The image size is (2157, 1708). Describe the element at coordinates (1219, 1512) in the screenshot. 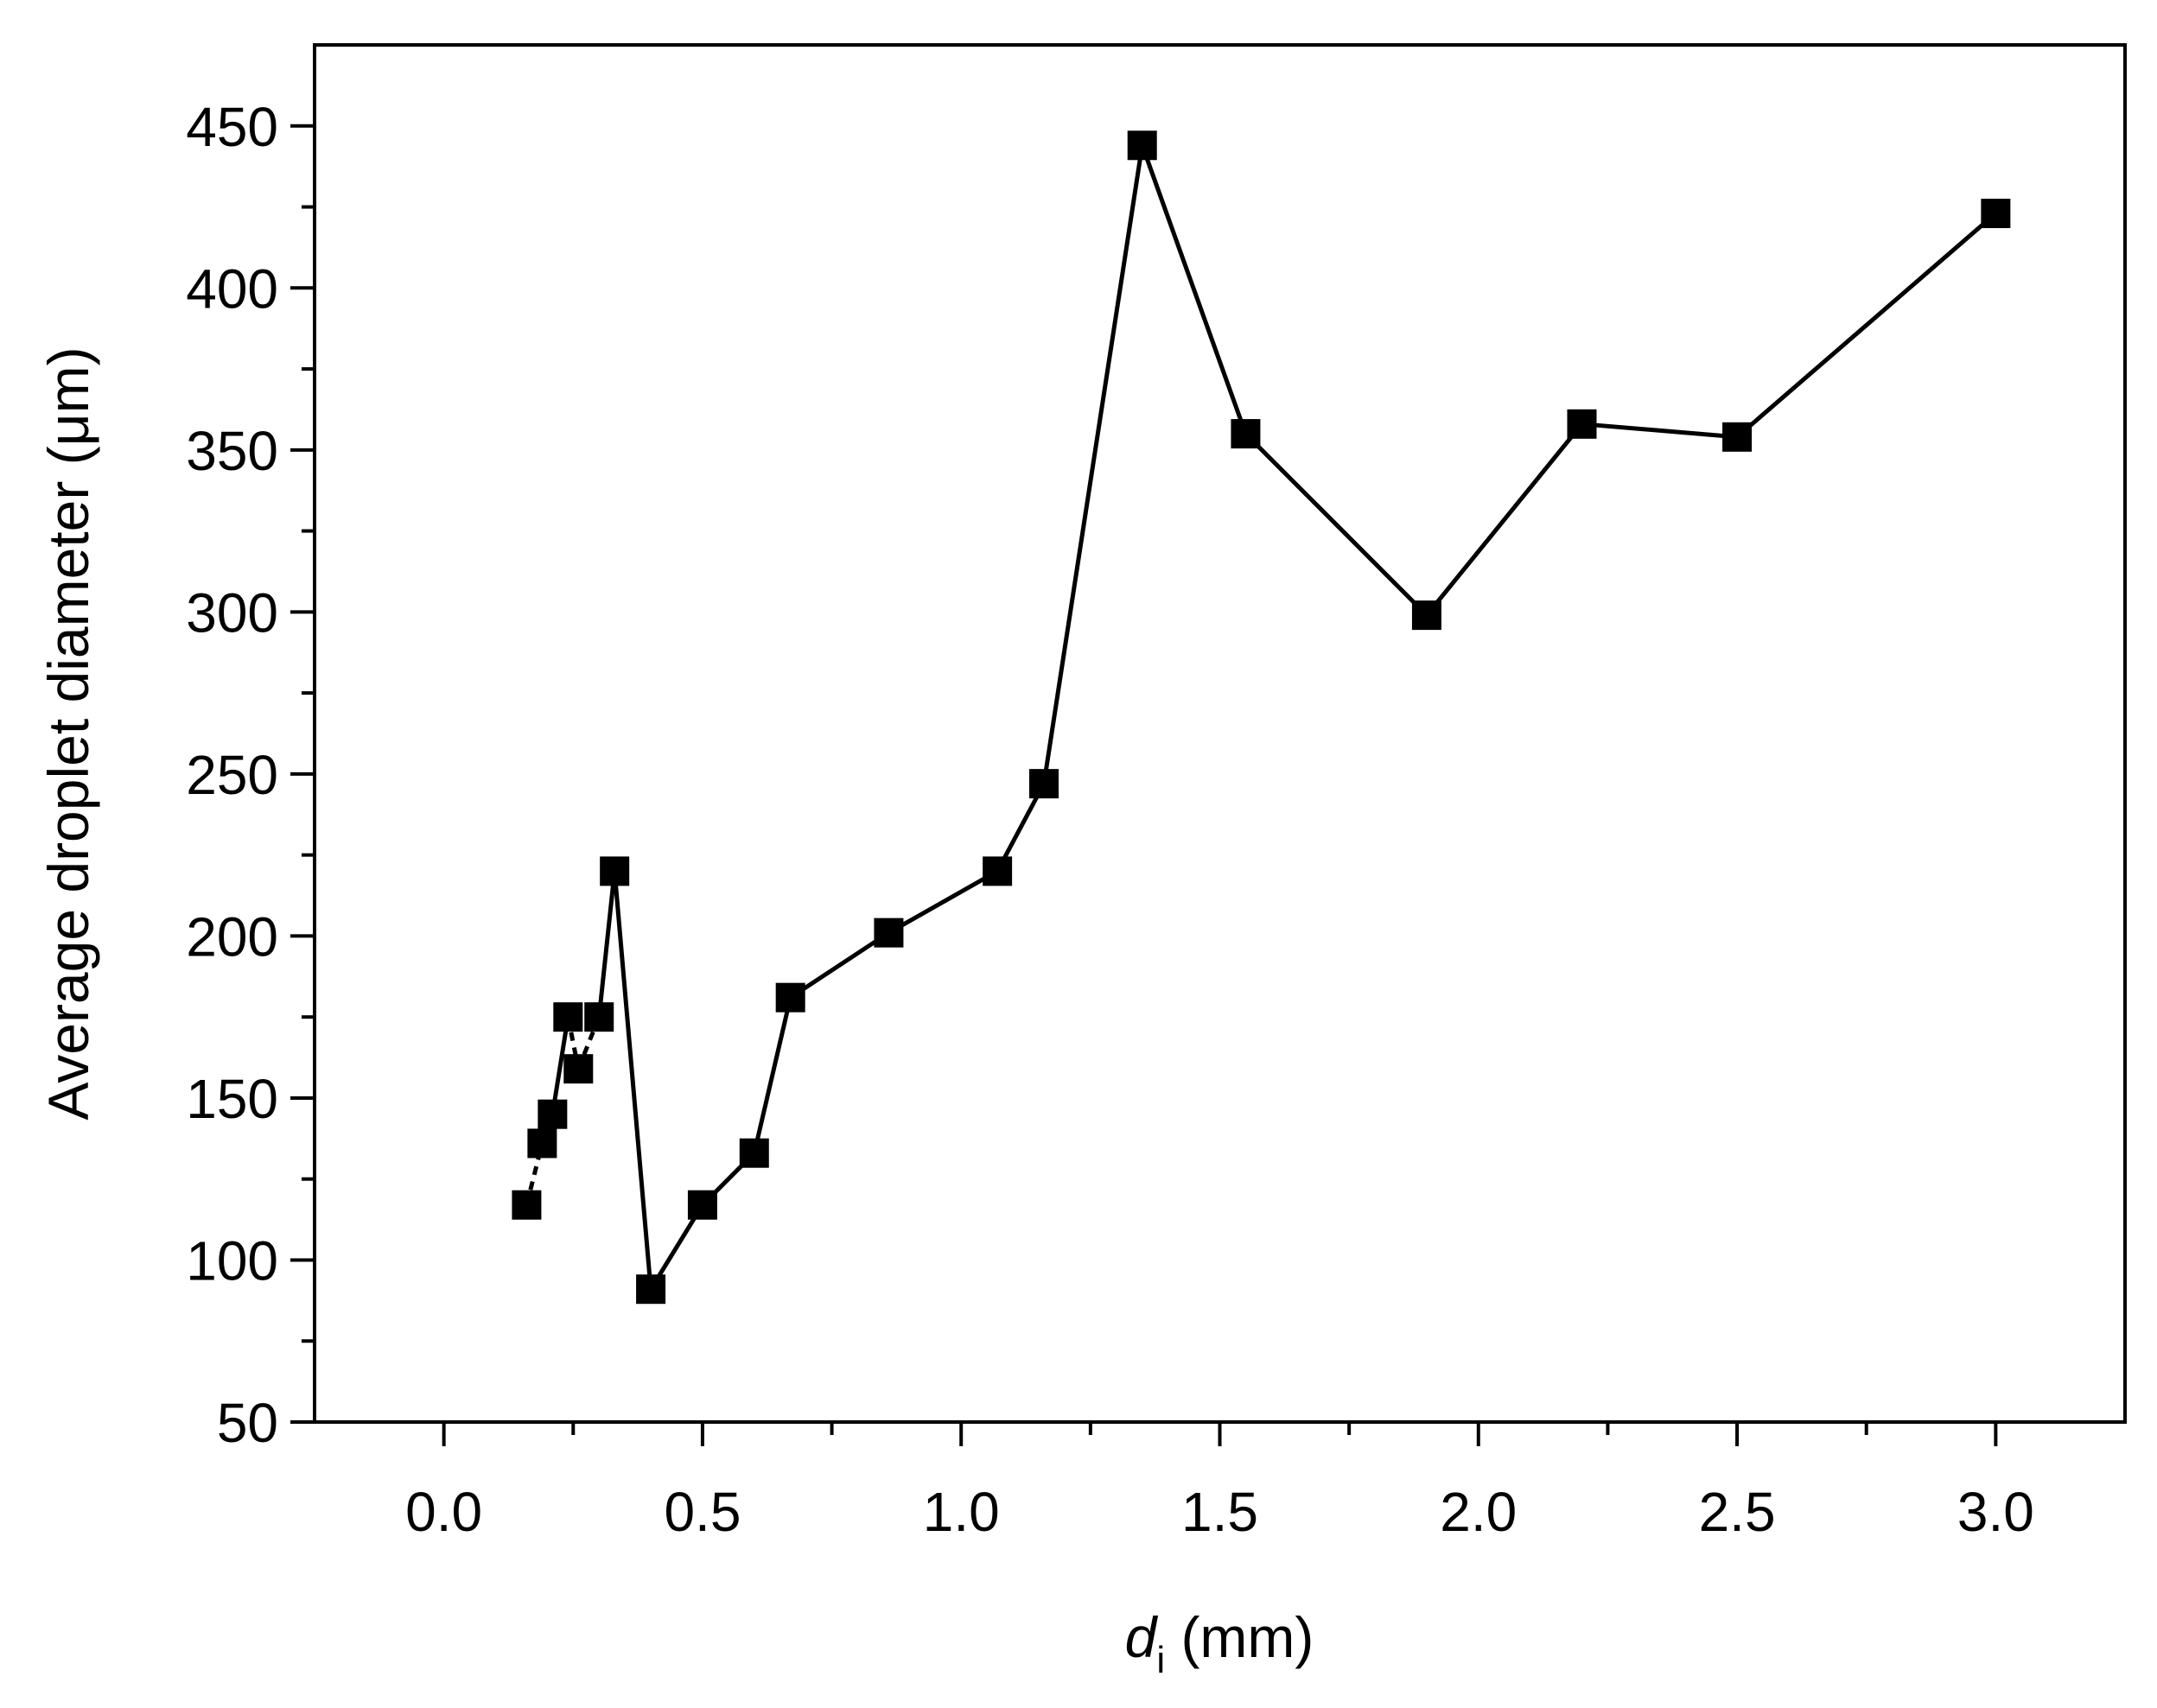

I see `x-tick-label: 1.5` at that location.